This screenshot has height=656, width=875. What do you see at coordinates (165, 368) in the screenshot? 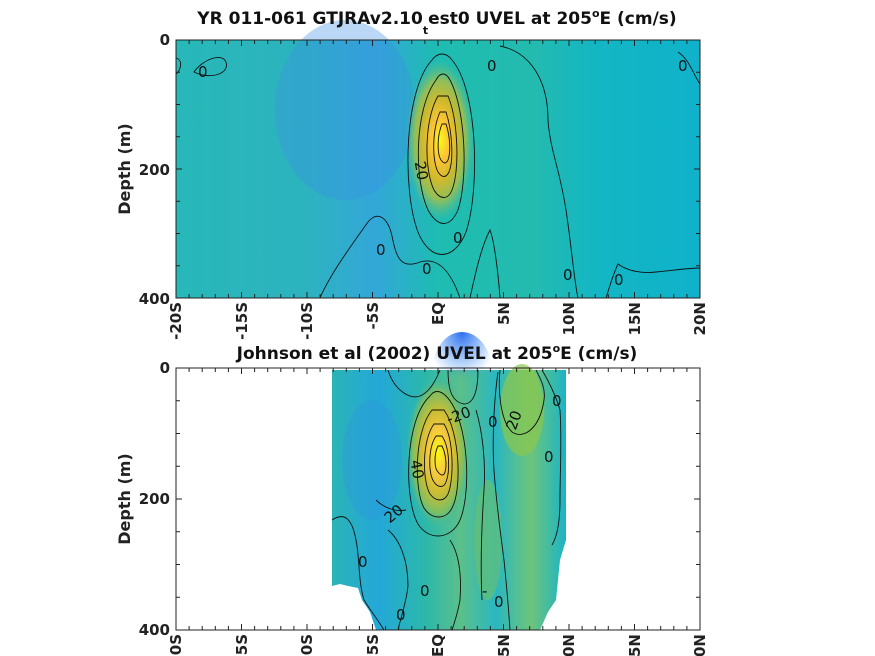
I see `panel-2-y-tick: 0` at bounding box center [165, 368].